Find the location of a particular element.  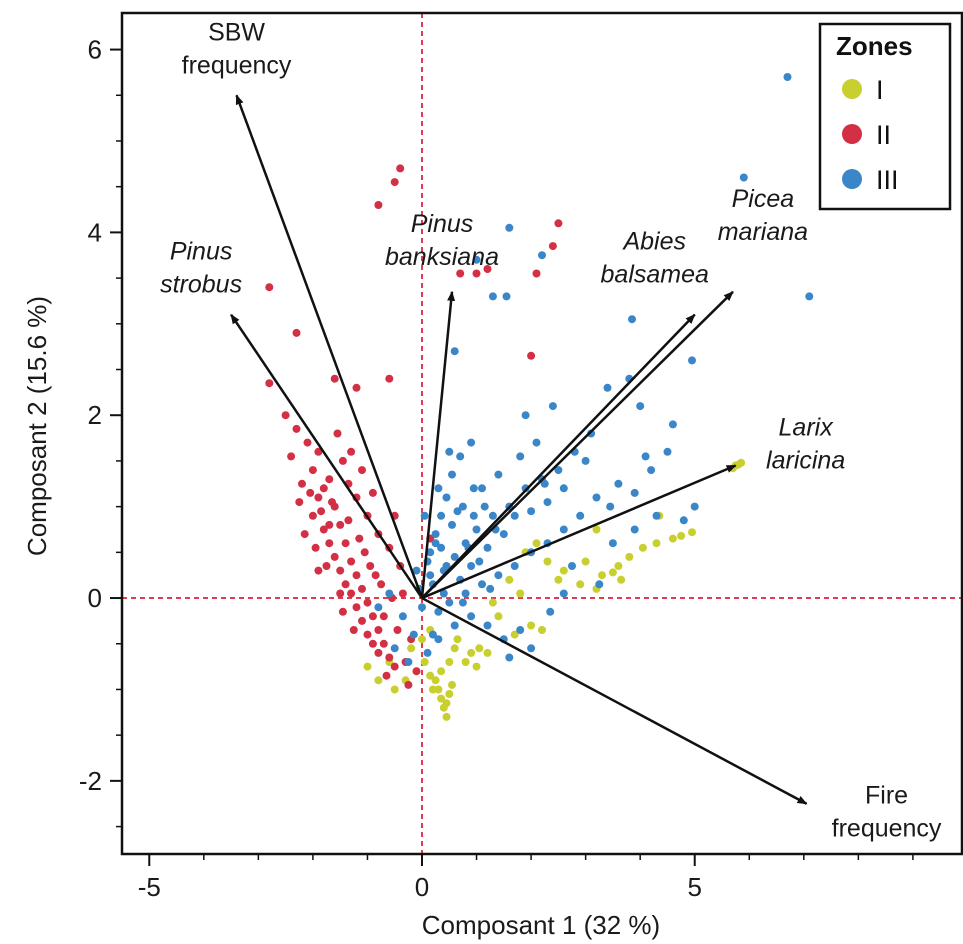

legend-label: I is located at coordinates (880, 90).